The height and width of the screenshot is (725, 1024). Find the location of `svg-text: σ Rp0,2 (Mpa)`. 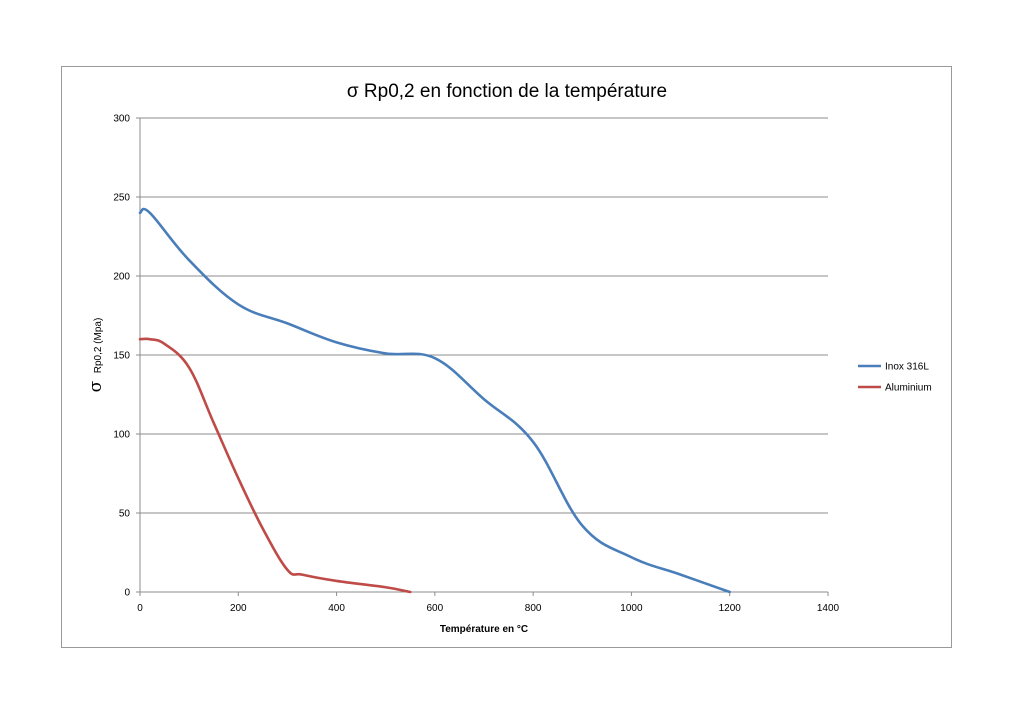

svg-text: σ Rp0,2 (Mpa) is located at coordinates (96, 355).